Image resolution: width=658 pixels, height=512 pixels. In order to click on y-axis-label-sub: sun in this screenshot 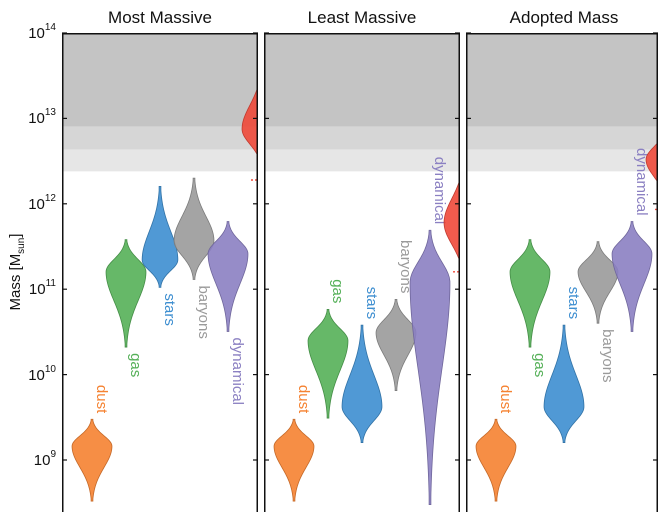, I will do `click(21, 246)`.